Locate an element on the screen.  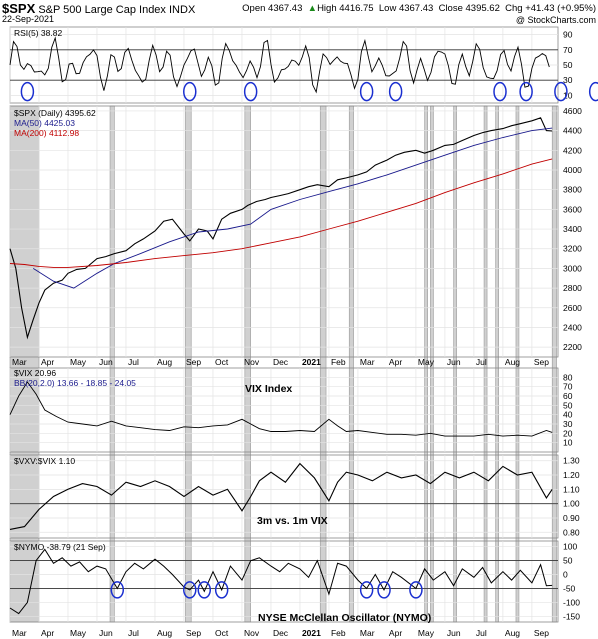
spx-legend-1: MA(50) 4425.03 is located at coordinates (44, 123).